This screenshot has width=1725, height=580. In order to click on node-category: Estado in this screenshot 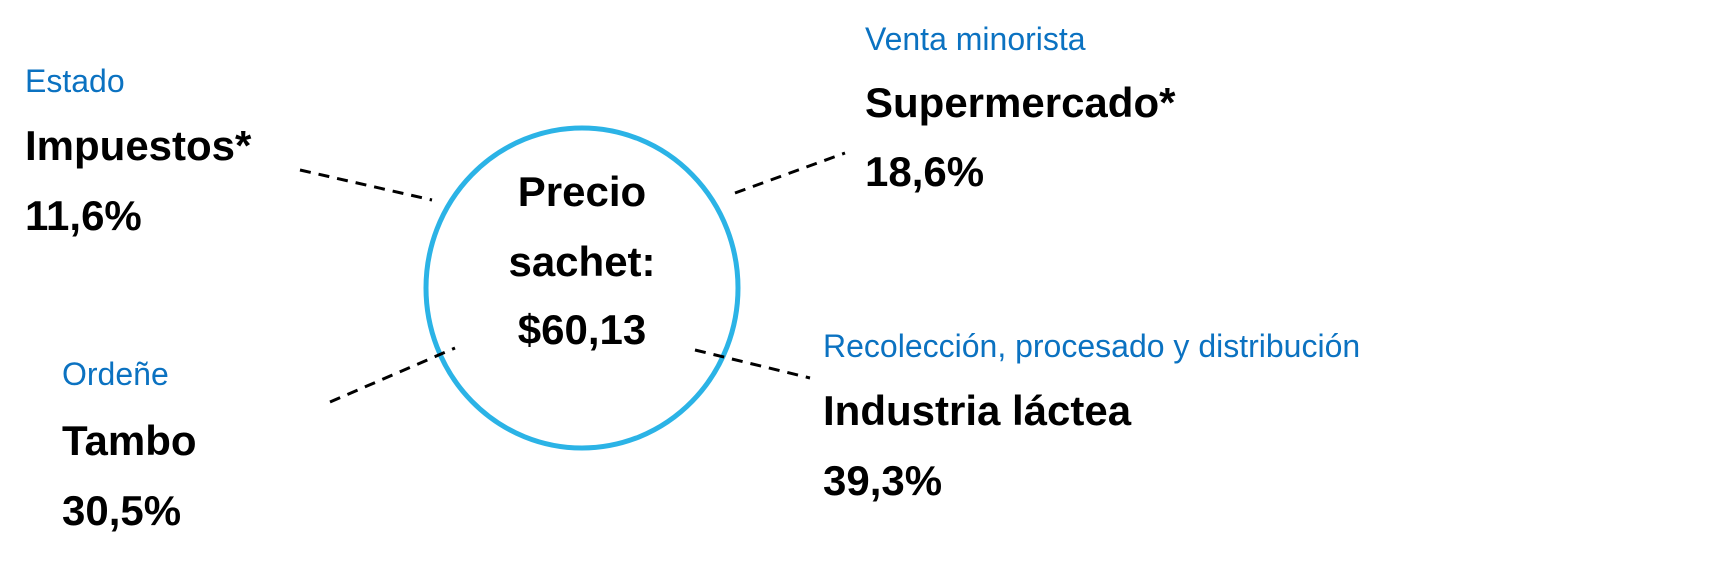, I will do `click(75, 81)`.